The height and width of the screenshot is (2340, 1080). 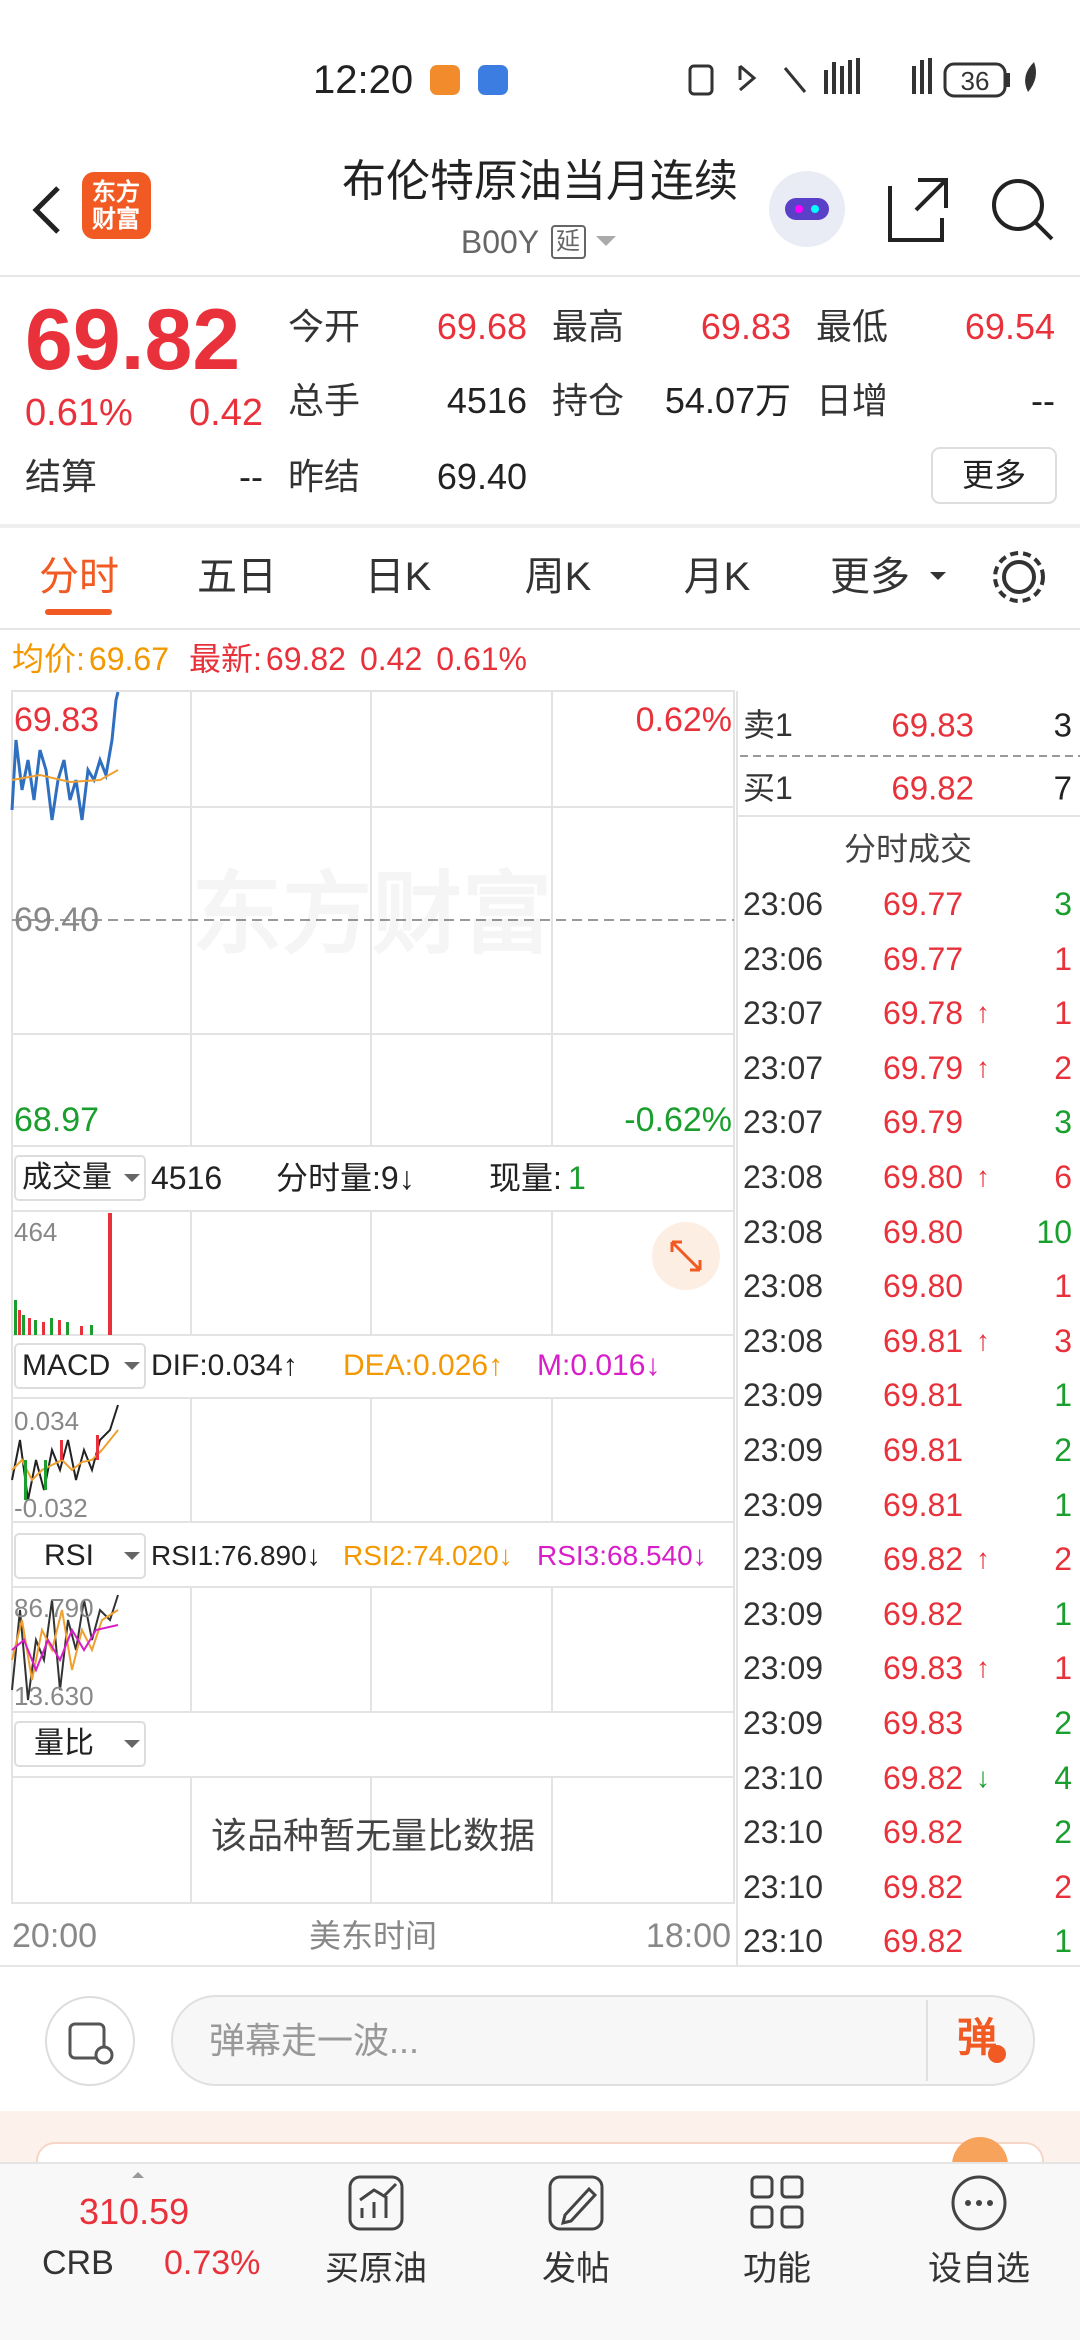 I want to click on order-qty: 7, so click(x=1062, y=788).